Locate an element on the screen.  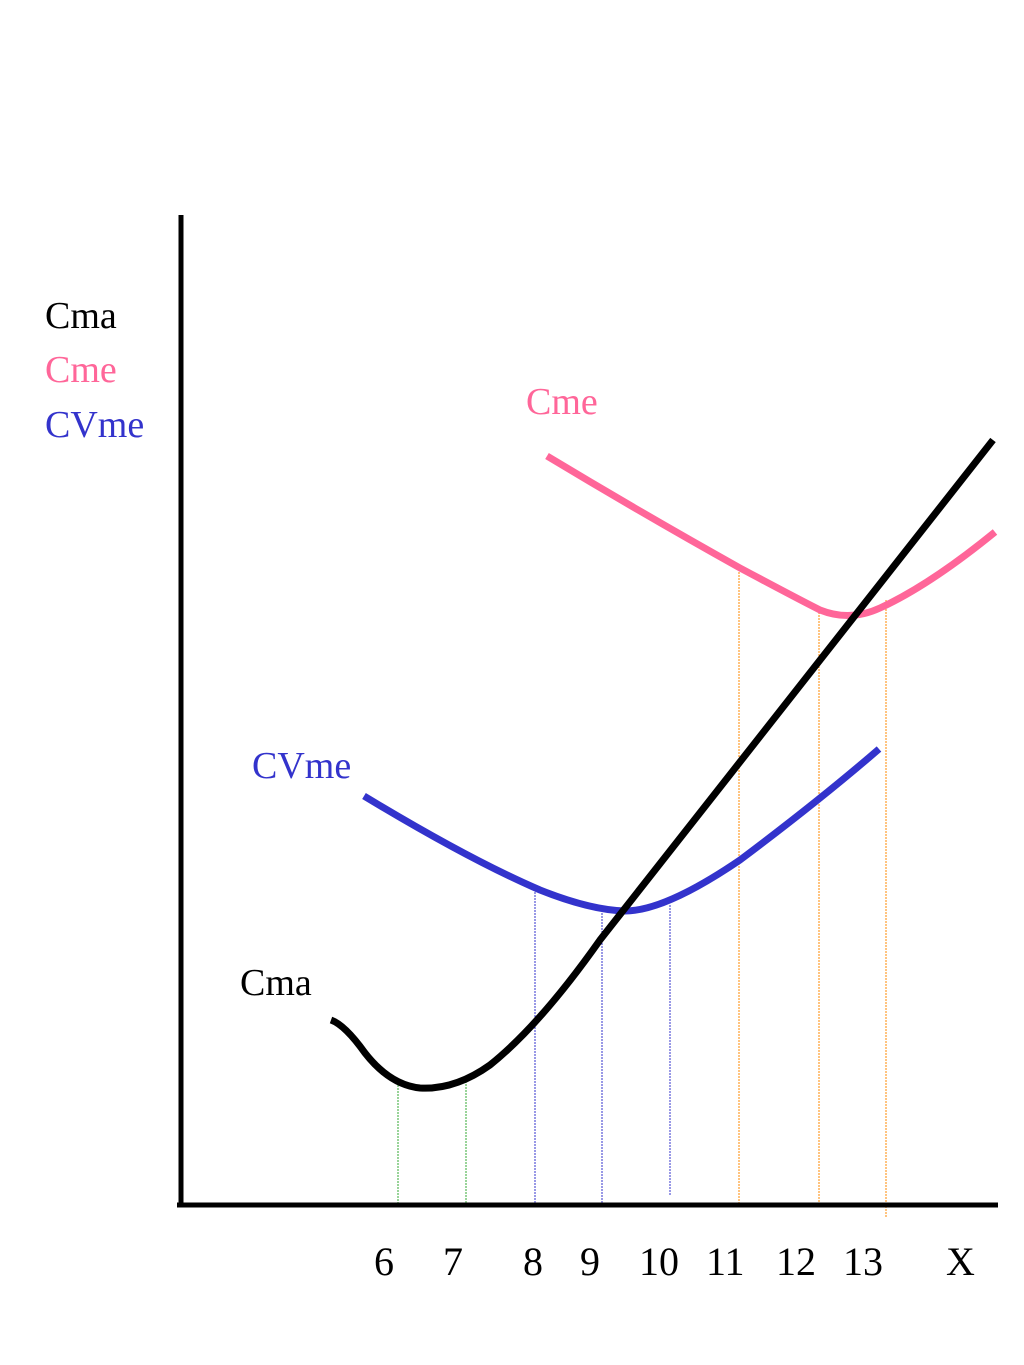
x-tick-13: 13 is located at coordinates (863, 1261).